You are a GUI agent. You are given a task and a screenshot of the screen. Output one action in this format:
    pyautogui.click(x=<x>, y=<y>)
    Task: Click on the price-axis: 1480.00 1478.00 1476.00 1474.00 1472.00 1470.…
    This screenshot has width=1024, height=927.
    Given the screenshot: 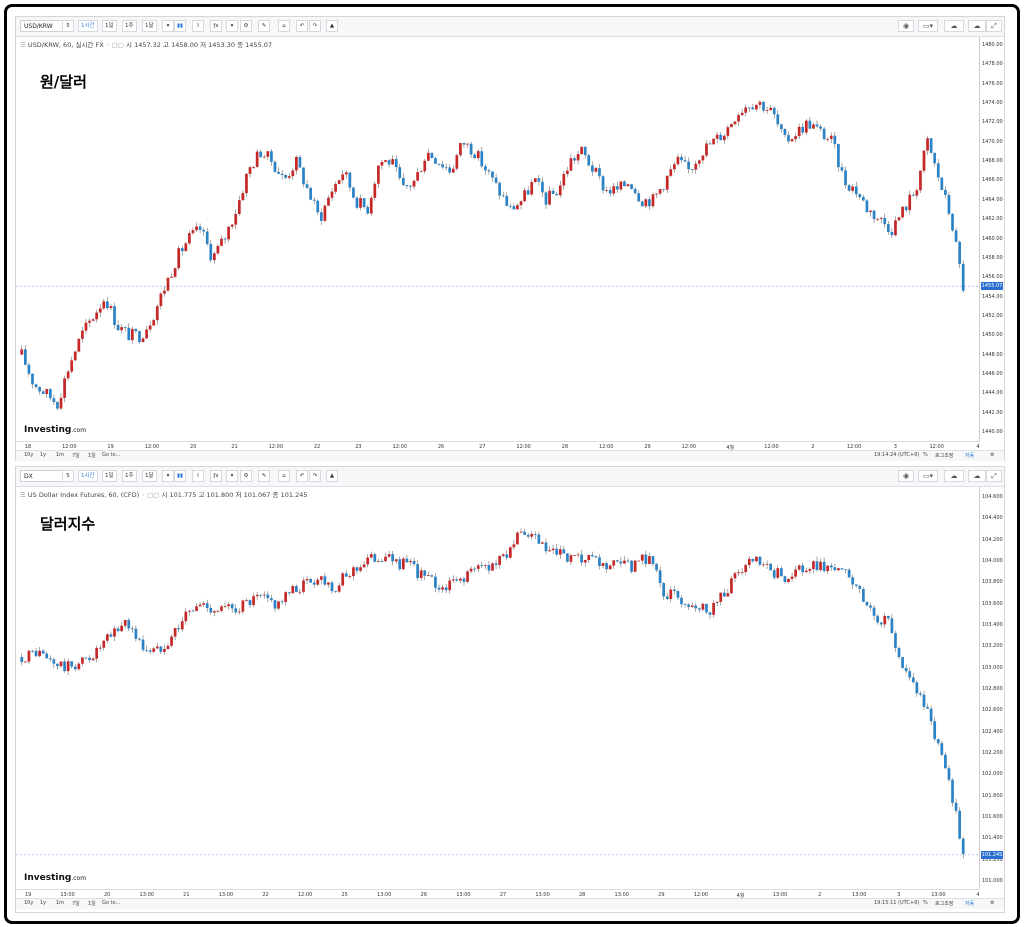 What is the action you would take?
    pyautogui.click(x=992, y=239)
    